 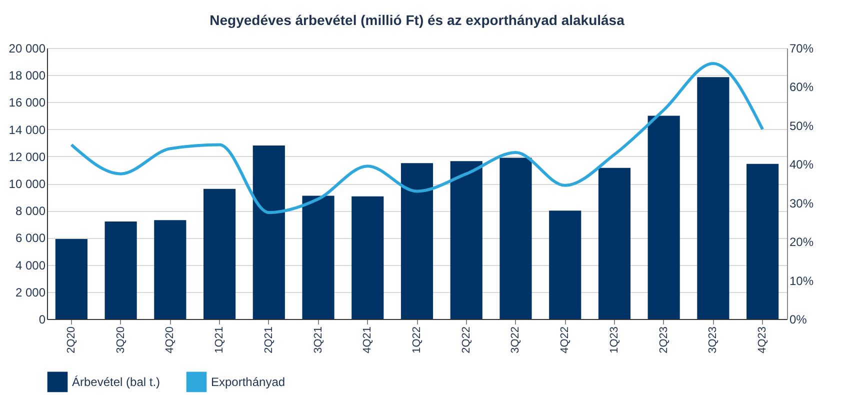 What do you see at coordinates (30, 265) in the screenshot?
I see `y-tick-label: 4 000` at bounding box center [30, 265].